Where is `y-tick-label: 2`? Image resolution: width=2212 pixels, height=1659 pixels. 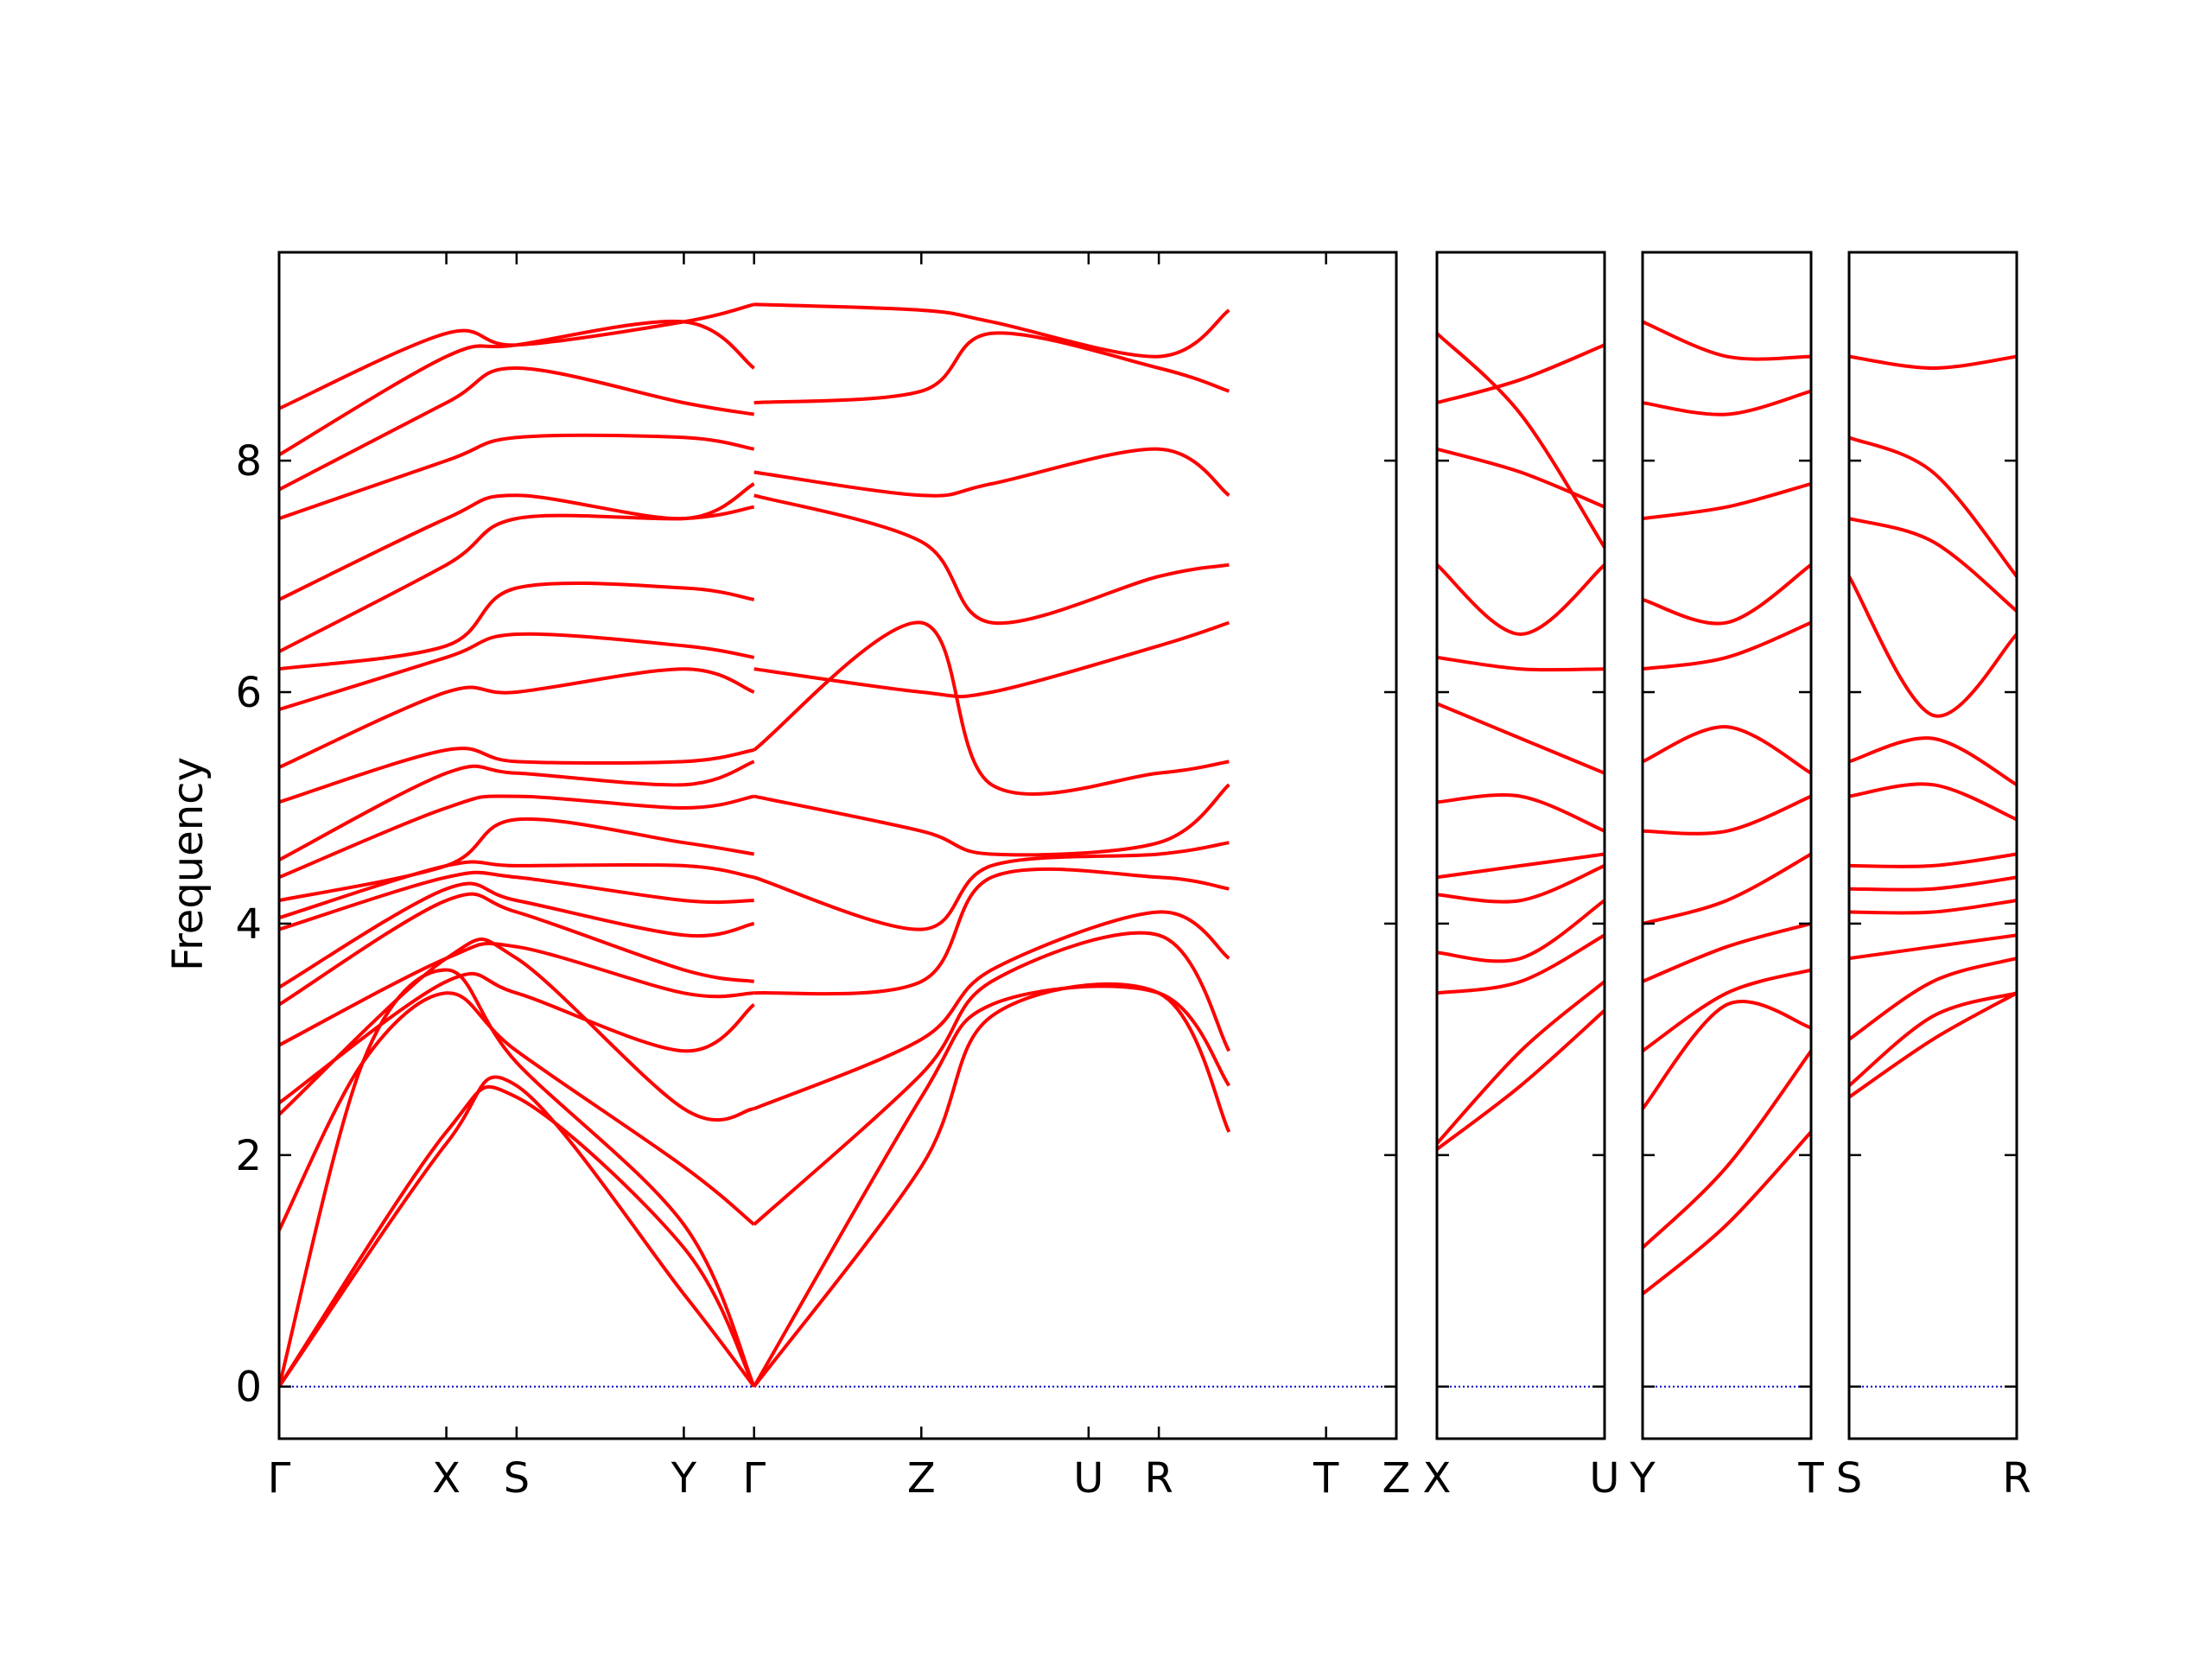
y-tick-label: 2 is located at coordinates (248, 1156).